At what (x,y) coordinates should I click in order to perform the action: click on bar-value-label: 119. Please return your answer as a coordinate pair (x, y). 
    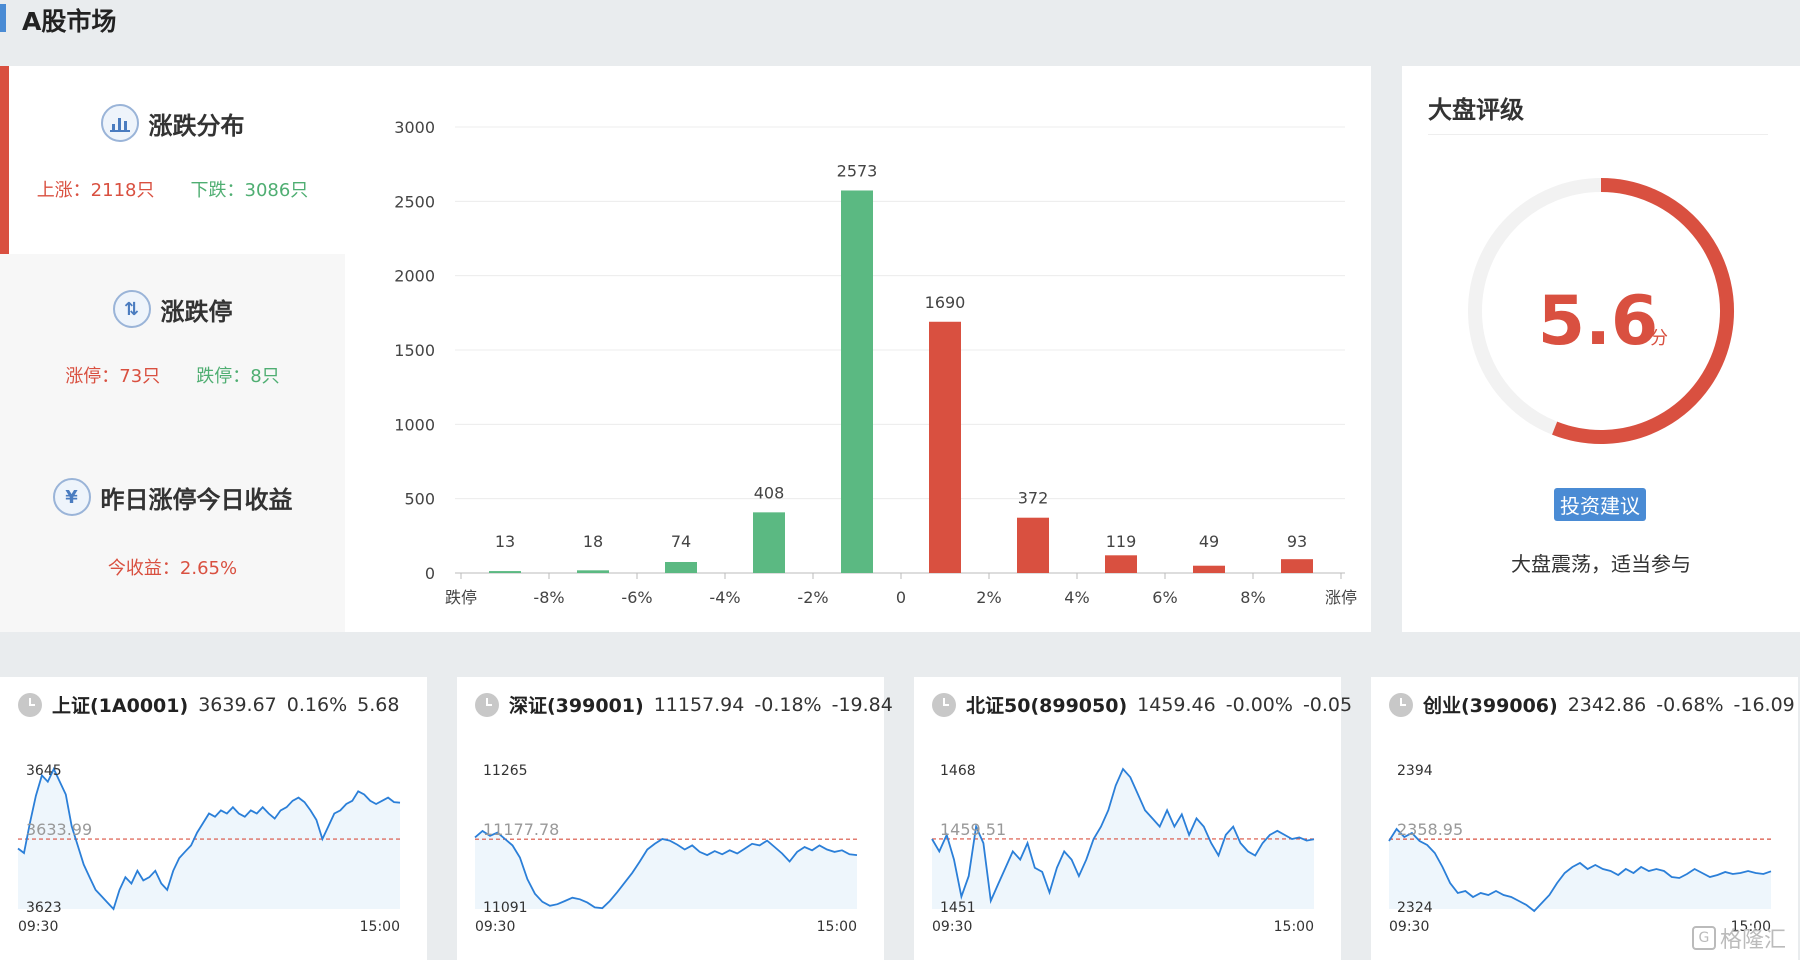
    Looking at the image, I should click on (1121, 541).